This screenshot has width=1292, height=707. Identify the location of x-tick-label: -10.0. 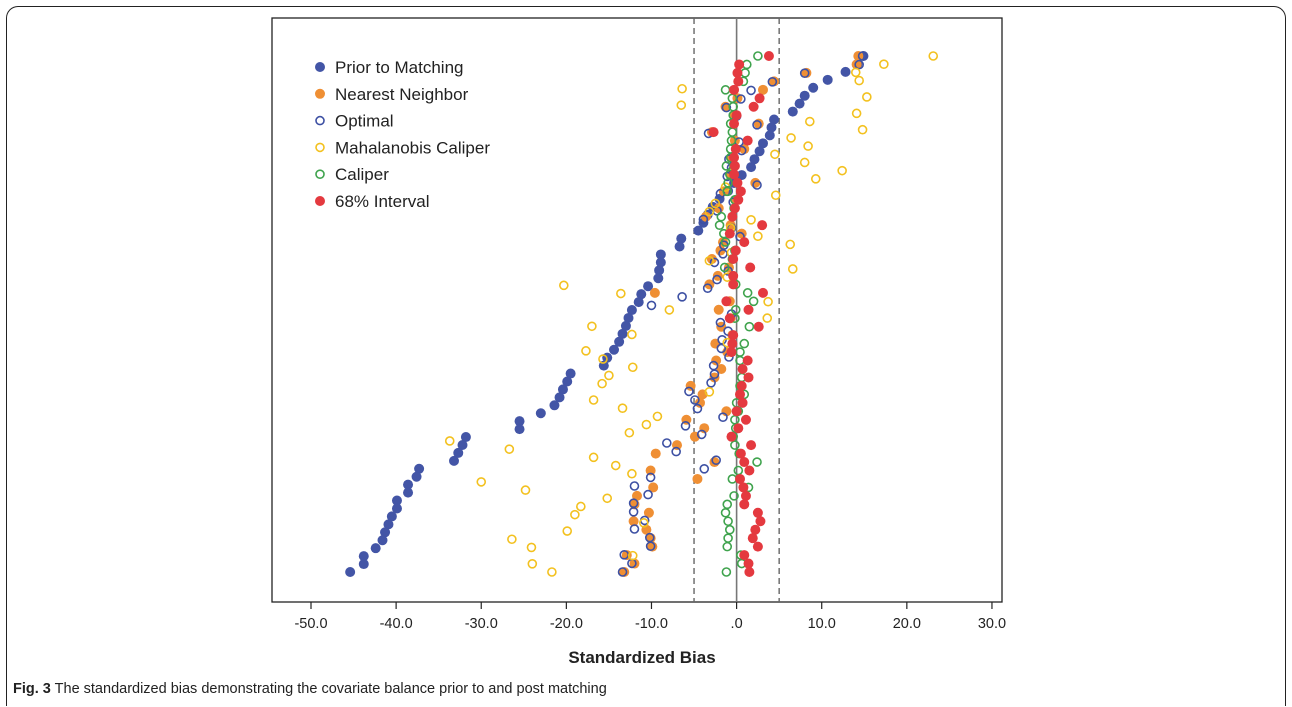
(651, 624).